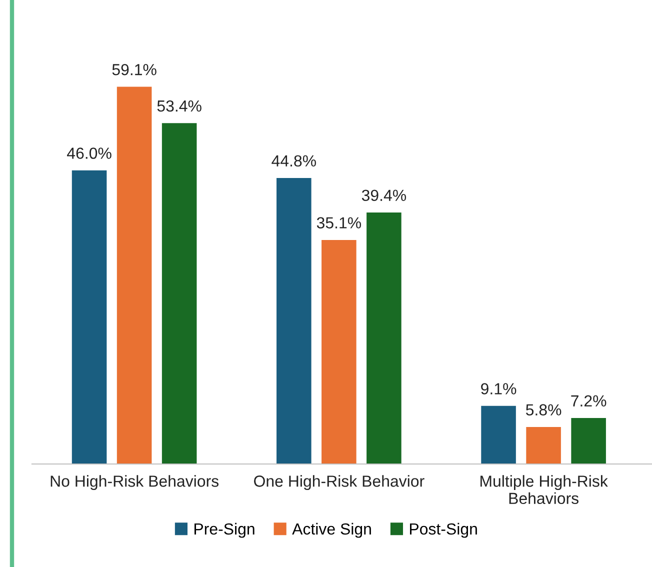 The height and width of the screenshot is (567, 652). I want to click on data-label: 7.2%, so click(588, 400).